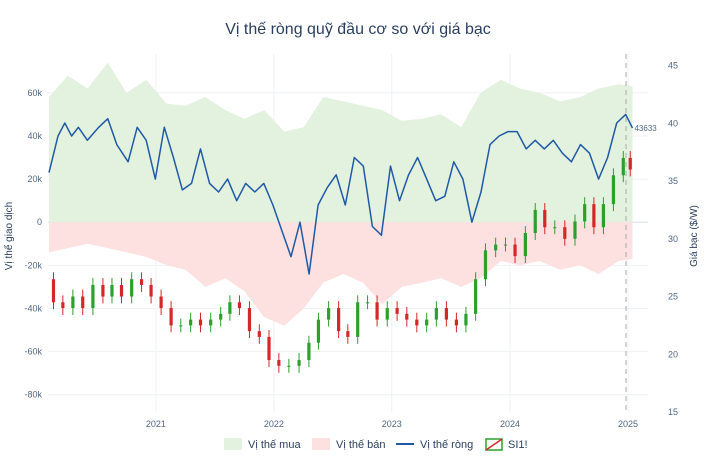 The height and width of the screenshot is (464, 715). I want to click on y-axis-title: Vị thế giao dịch, so click(9, 236).